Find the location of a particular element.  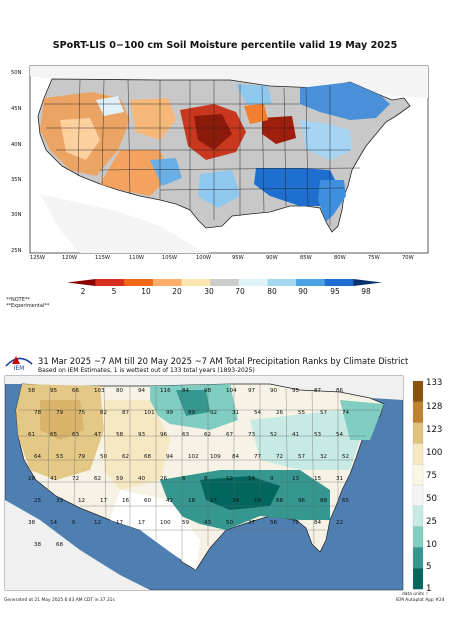

top-colorbar is located at coordinates (224, 282).